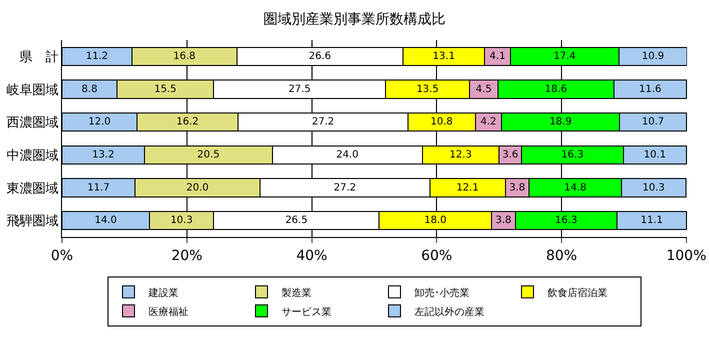  What do you see at coordinates (449, 312) in the screenshot?
I see `legend-label: 左記以外の産業` at bounding box center [449, 312].